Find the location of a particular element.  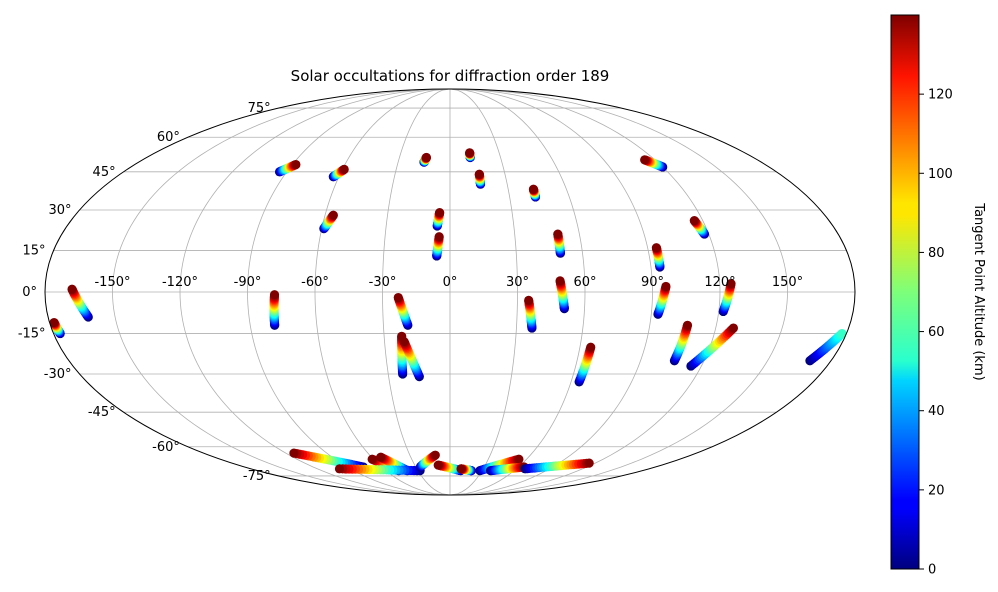

lat-tick-label: -15° is located at coordinates (32, 334).